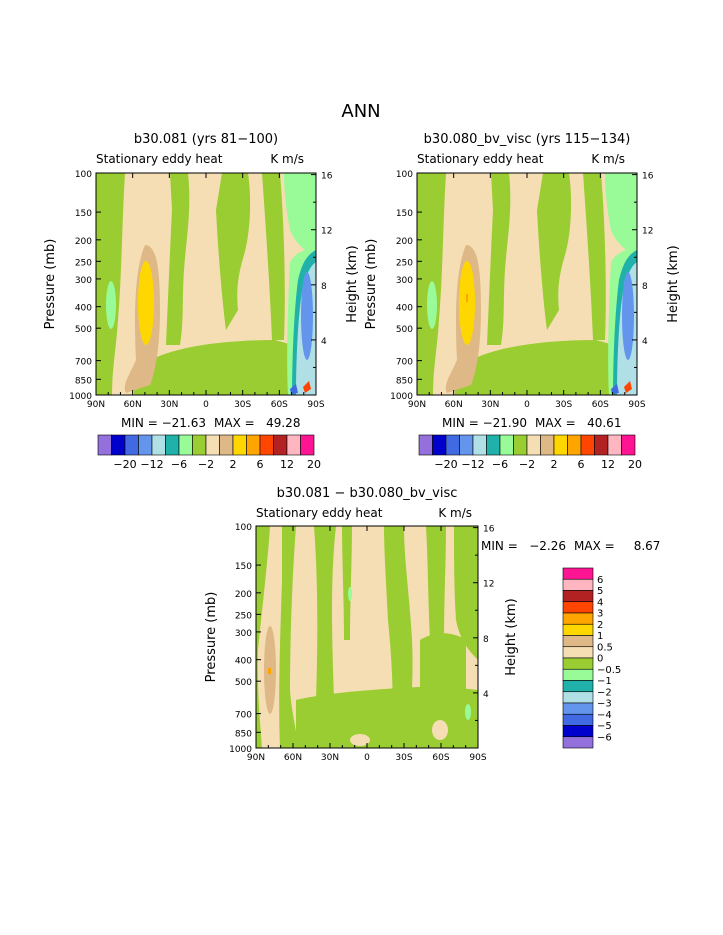 The image size is (723, 935). I want to click on panel-3-max-text: MAX = 8.67, so click(617, 546).